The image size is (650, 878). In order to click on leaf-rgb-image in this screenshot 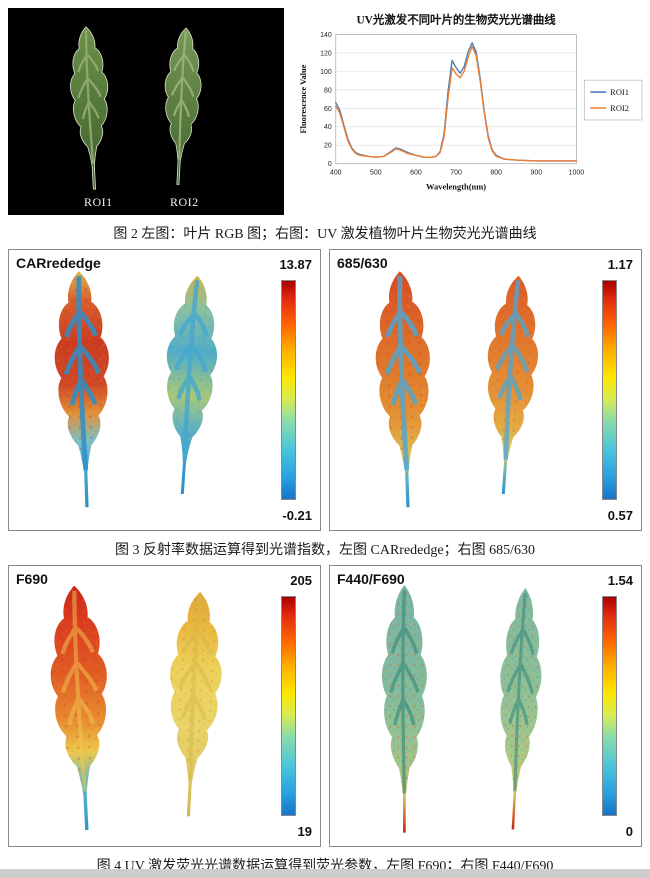, I will do `click(135, 108)`.